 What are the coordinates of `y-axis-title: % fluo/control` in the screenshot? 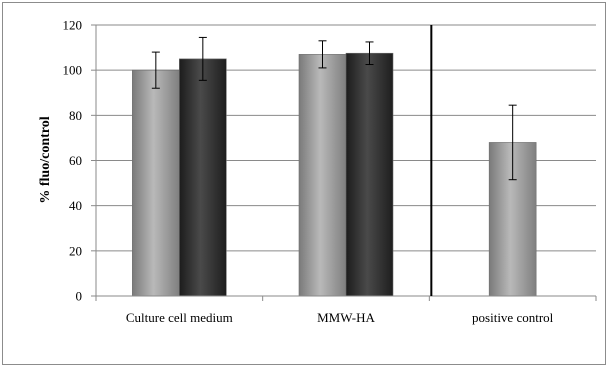 It's located at (45, 159).